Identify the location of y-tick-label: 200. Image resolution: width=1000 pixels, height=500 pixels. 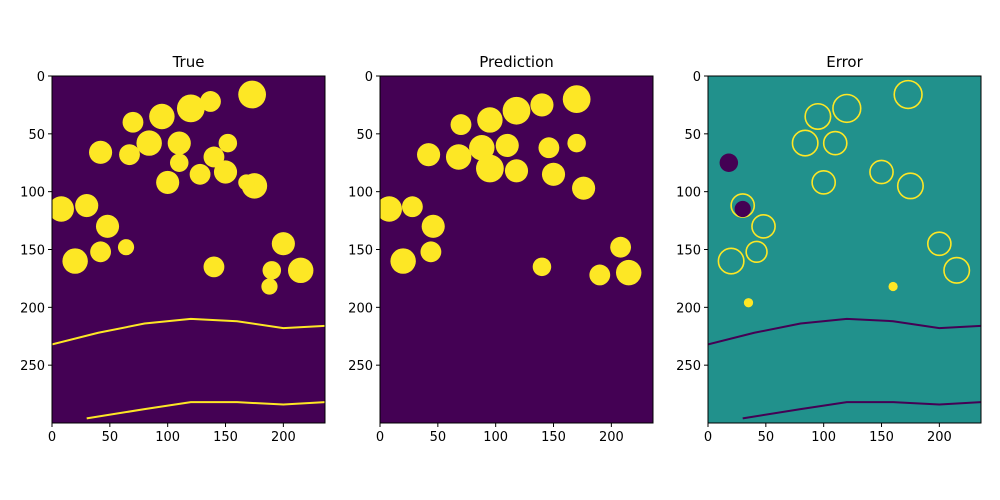
(360, 308).